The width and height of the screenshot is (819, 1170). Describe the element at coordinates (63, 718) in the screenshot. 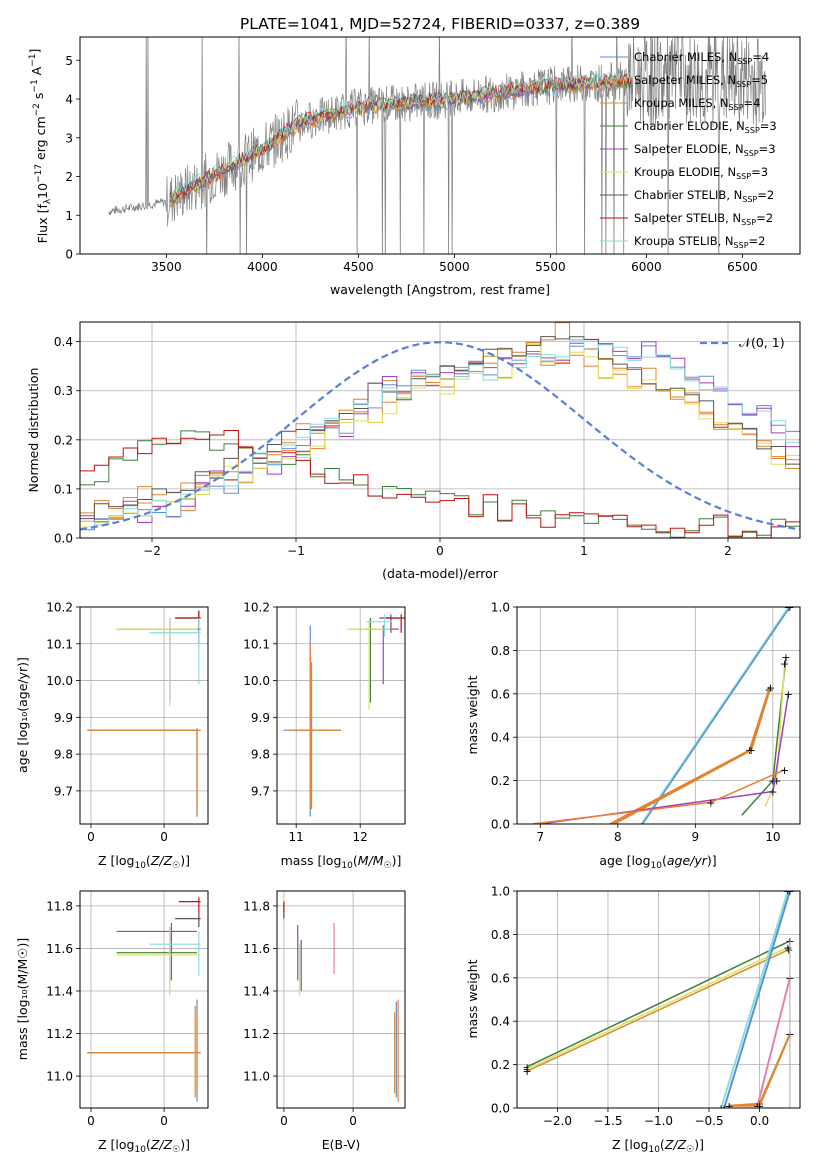

I see `y-tick-label: 9.9` at that location.